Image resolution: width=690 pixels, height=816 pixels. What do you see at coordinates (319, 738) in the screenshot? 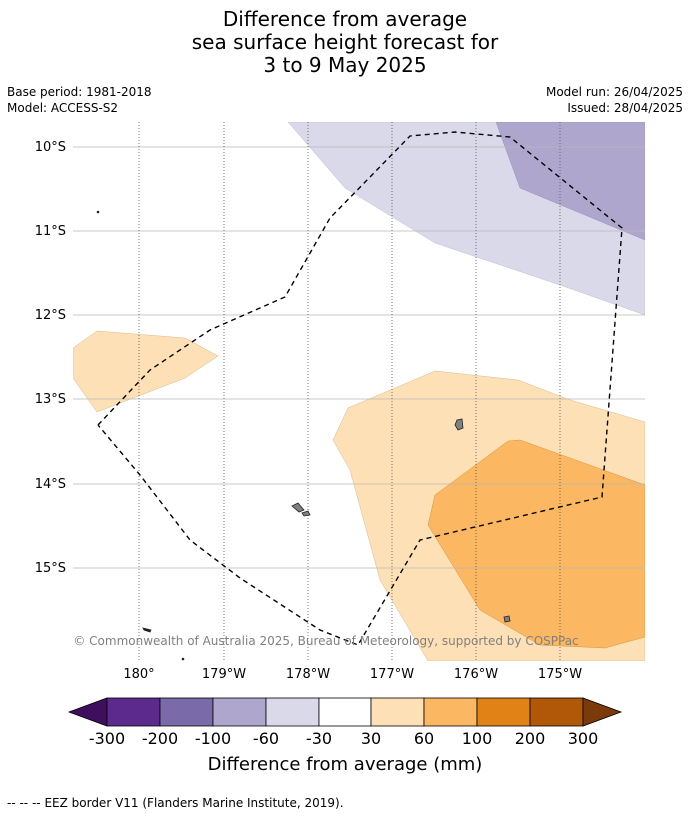
I see `colorbar-tick-5: -30` at bounding box center [319, 738].